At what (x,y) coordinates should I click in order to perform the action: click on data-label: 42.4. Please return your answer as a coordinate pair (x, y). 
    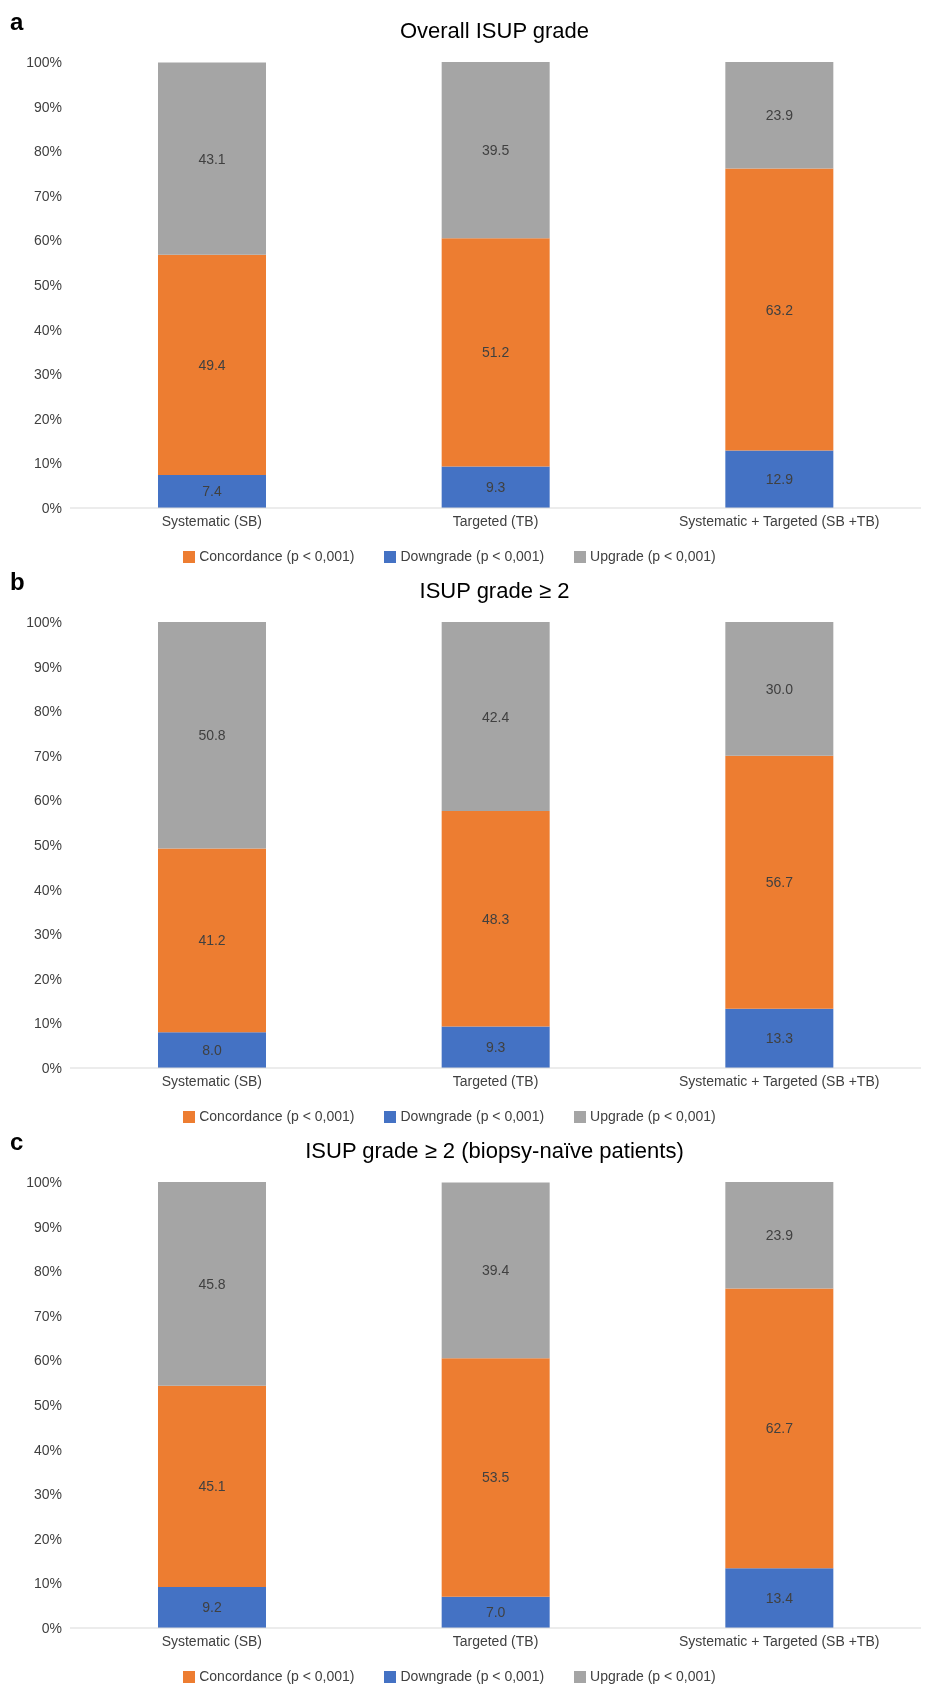
    Looking at the image, I should click on (496, 716).